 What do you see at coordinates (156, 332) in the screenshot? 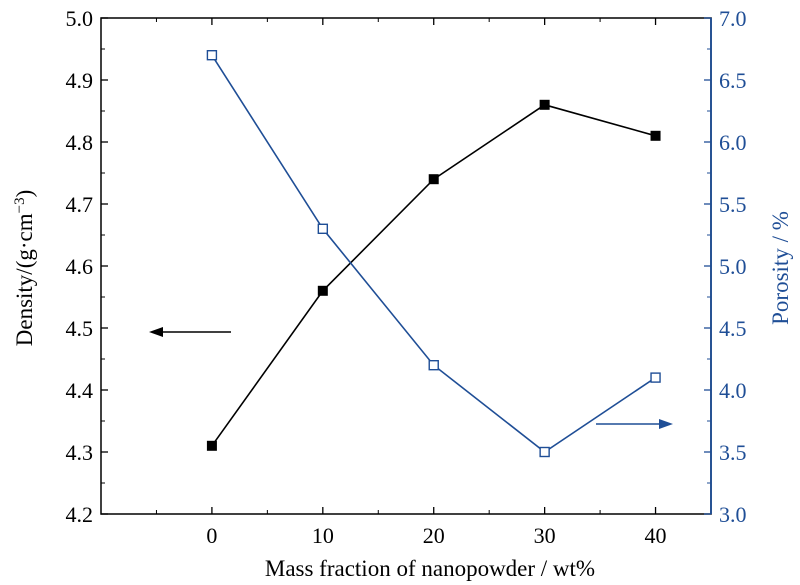
I see `left-axis-arrow-head` at bounding box center [156, 332].